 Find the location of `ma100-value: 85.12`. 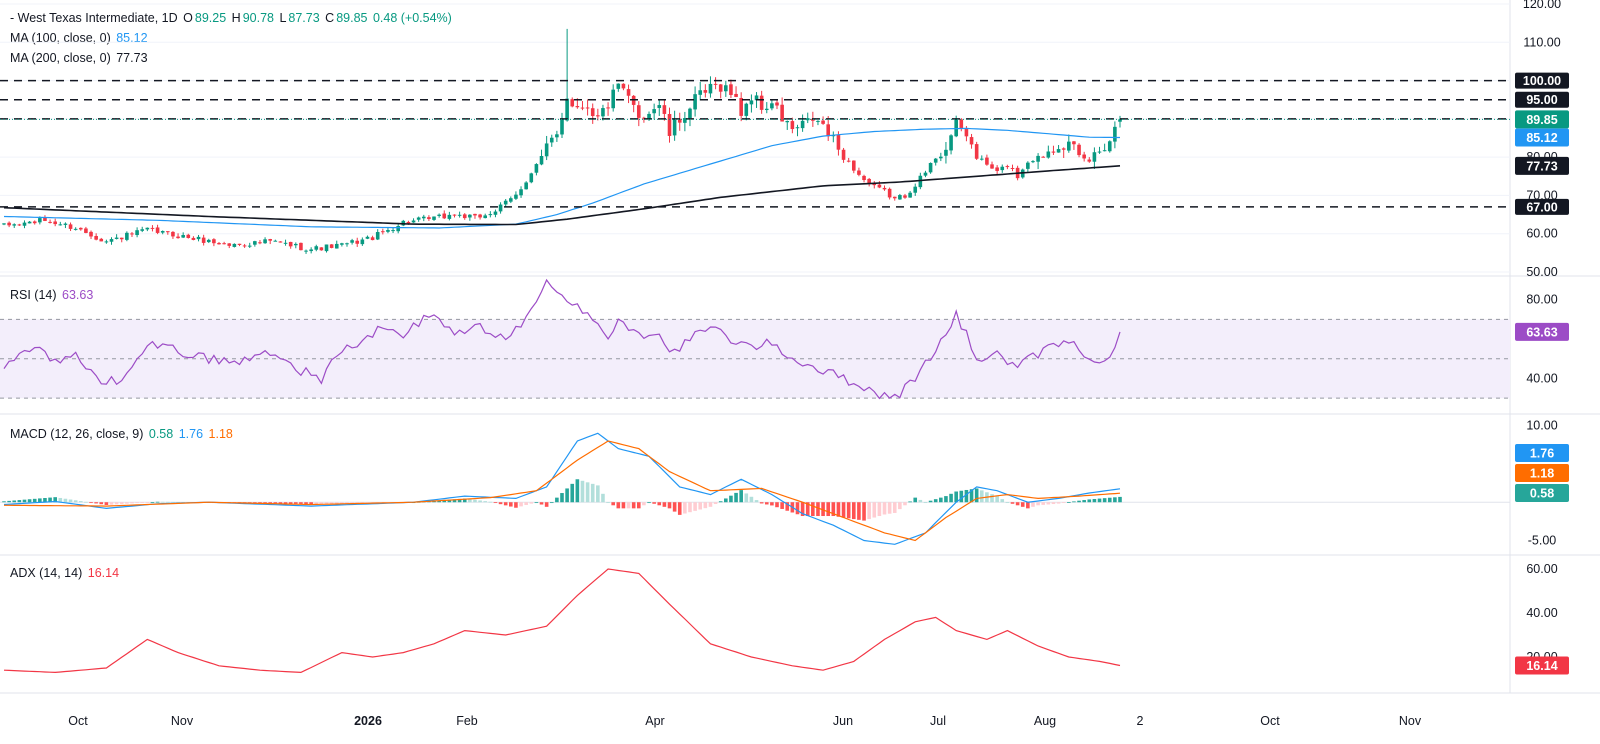

ma100-value: 85.12 is located at coordinates (132, 38).